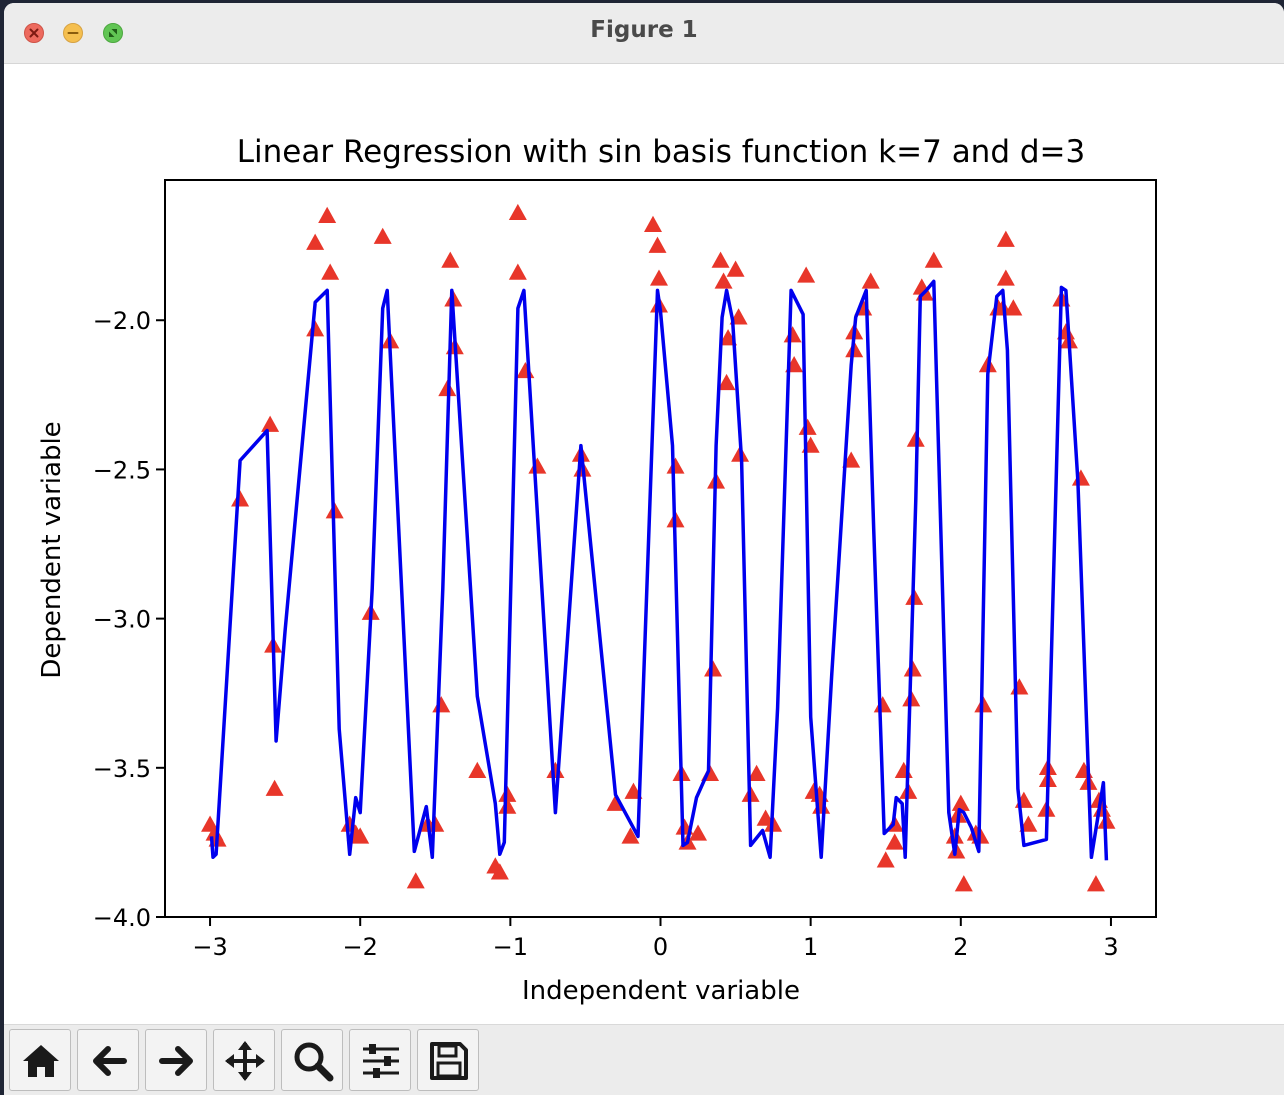 This screenshot has width=1284, height=1095. Describe the element at coordinates (122, 620) in the screenshot. I see `y-tick-label: −3.0` at that location.